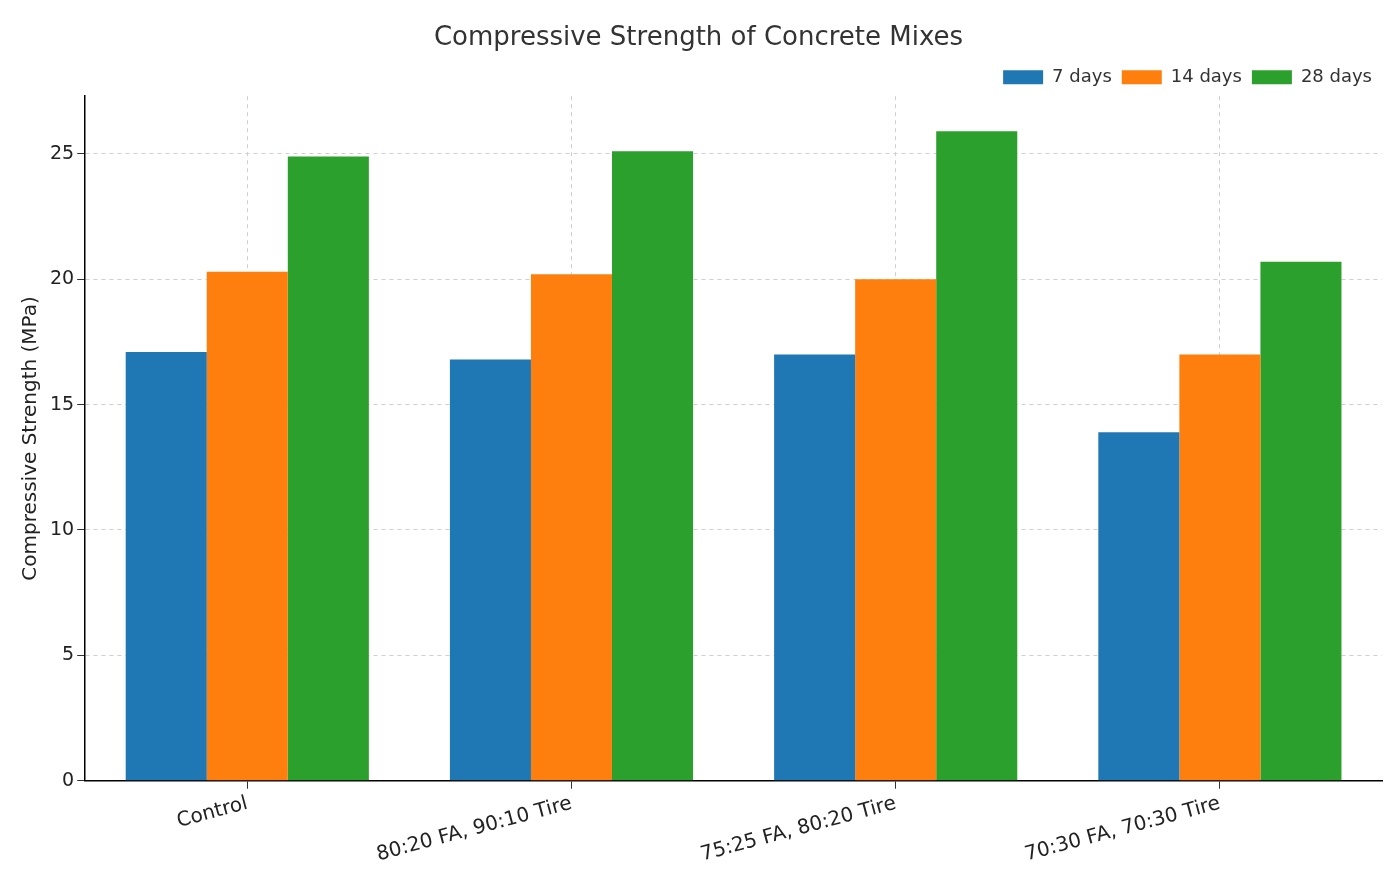 Image resolution: width=1397 pixels, height=875 pixels. I want to click on x-tick-label: 80:20 FA, 90:10 Tire, so click(474, 827).